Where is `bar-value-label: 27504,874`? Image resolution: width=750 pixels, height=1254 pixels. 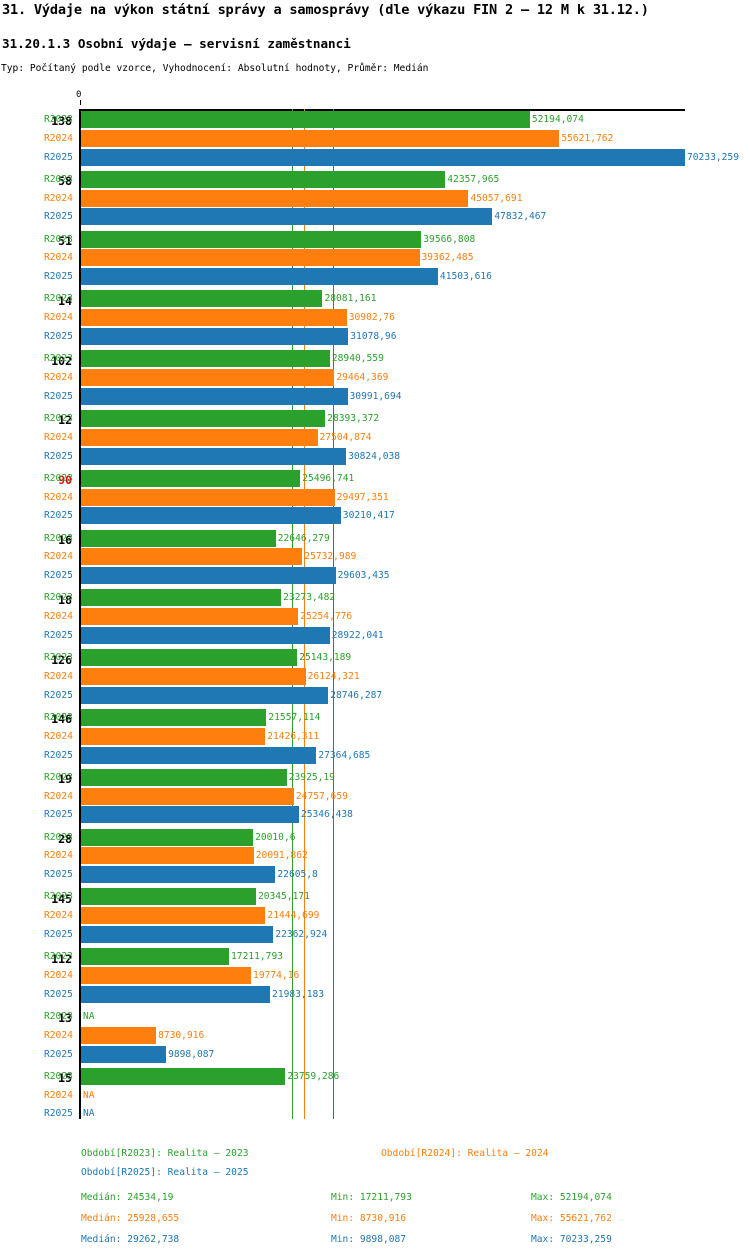 bar-value-label: 27504,874 is located at coordinates (345, 437).